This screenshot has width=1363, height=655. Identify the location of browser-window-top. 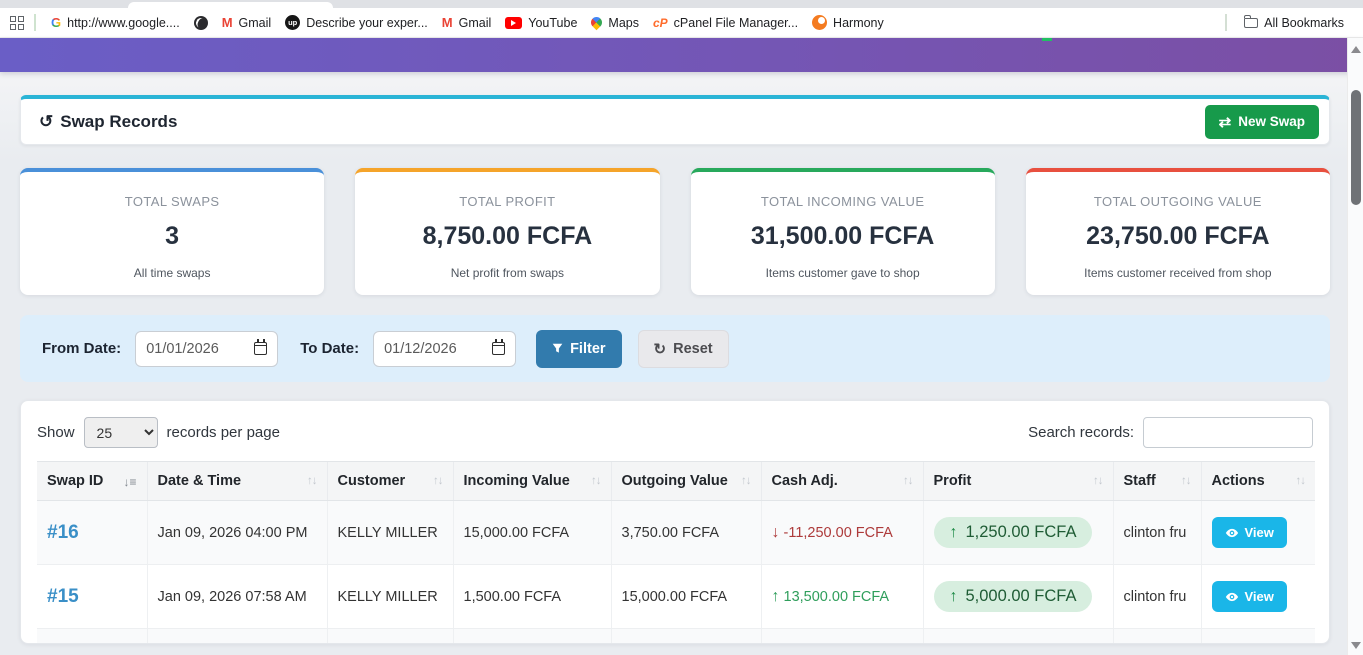
(681, 4).